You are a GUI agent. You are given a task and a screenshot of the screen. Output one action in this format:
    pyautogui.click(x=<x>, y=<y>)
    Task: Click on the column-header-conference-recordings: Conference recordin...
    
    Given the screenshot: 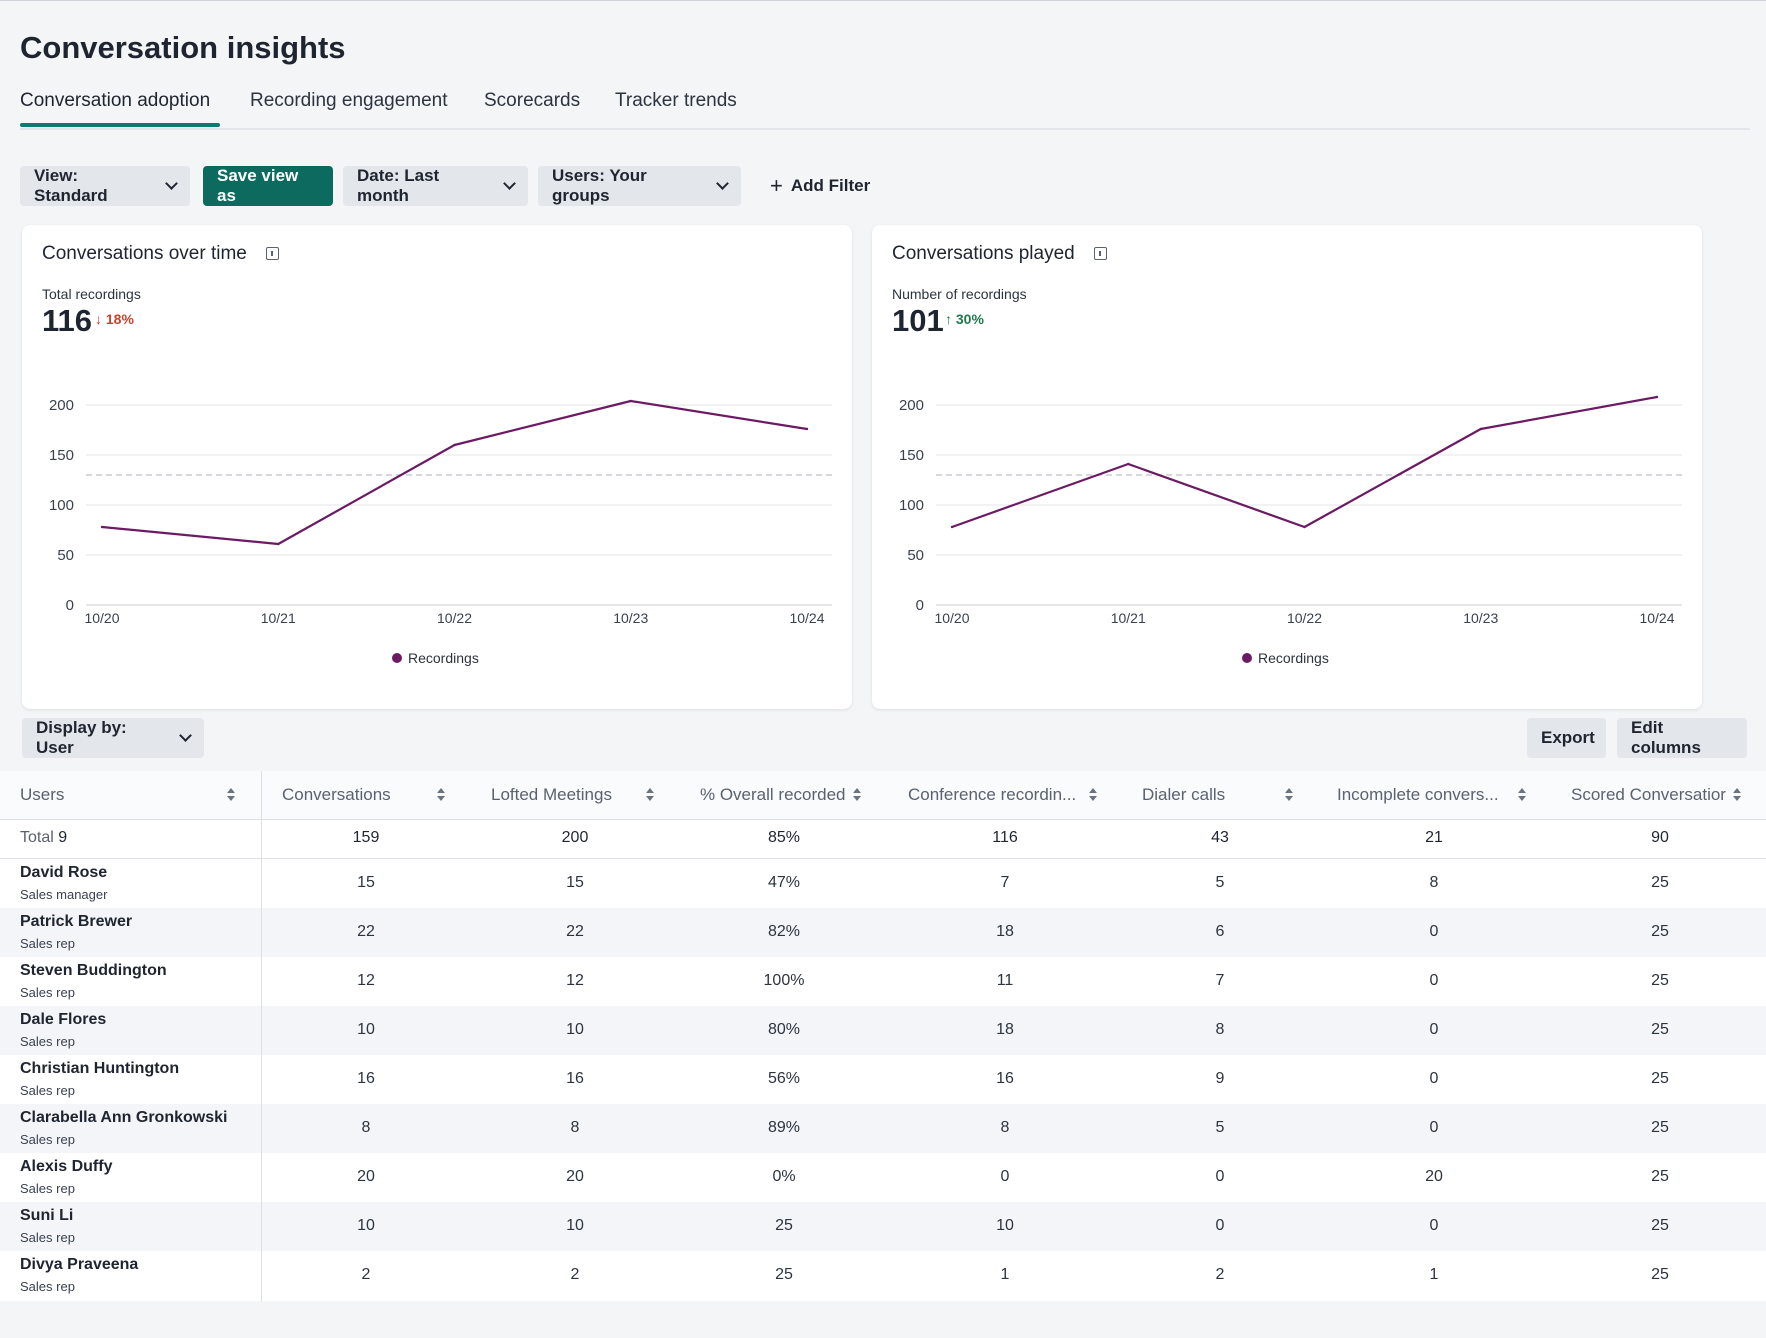 What is the action you would take?
    pyautogui.click(x=992, y=794)
    